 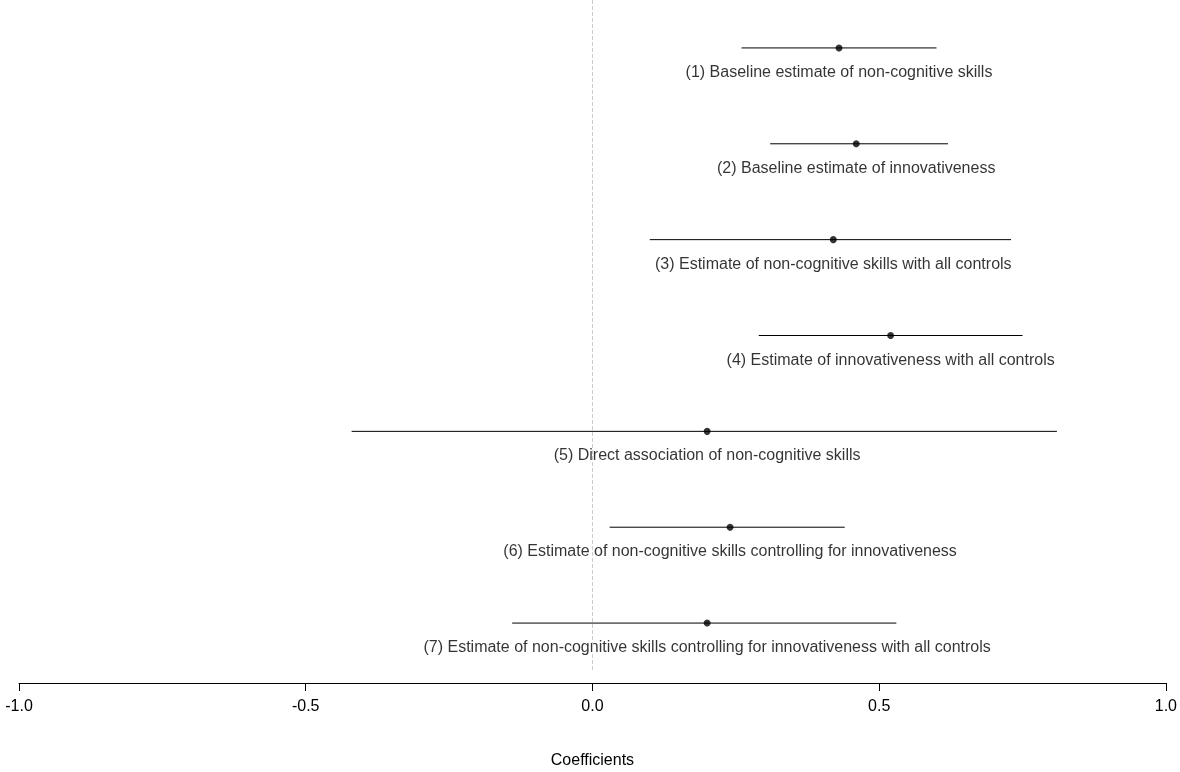 What do you see at coordinates (592, 705) in the screenshot?
I see `x-tick-label: 0.0` at bounding box center [592, 705].